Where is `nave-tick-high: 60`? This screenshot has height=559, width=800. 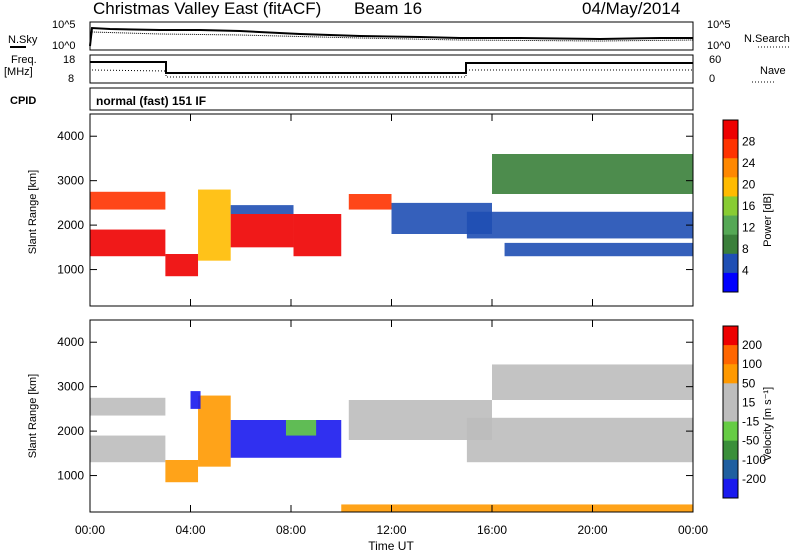
nave-tick-high: 60 is located at coordinates (715, 60).